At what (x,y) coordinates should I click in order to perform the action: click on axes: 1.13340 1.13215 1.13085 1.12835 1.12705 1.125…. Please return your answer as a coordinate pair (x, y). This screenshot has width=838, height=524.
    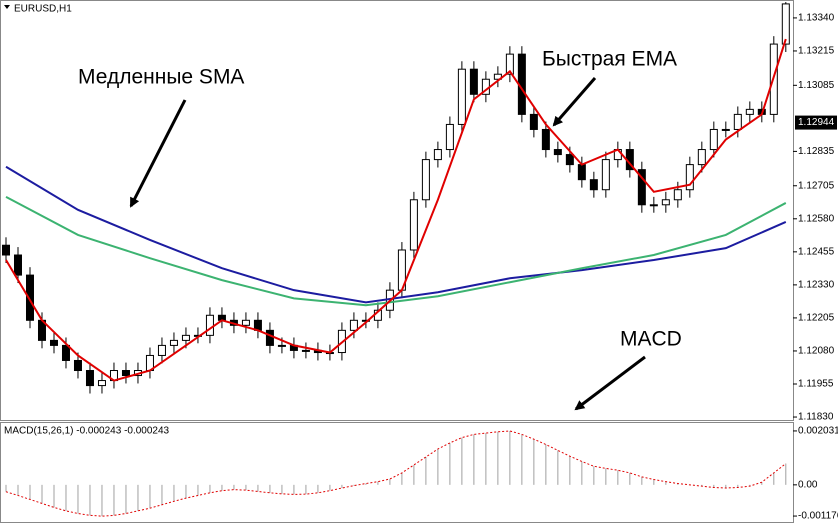
    Looking at the image, I should click on (815, 267).